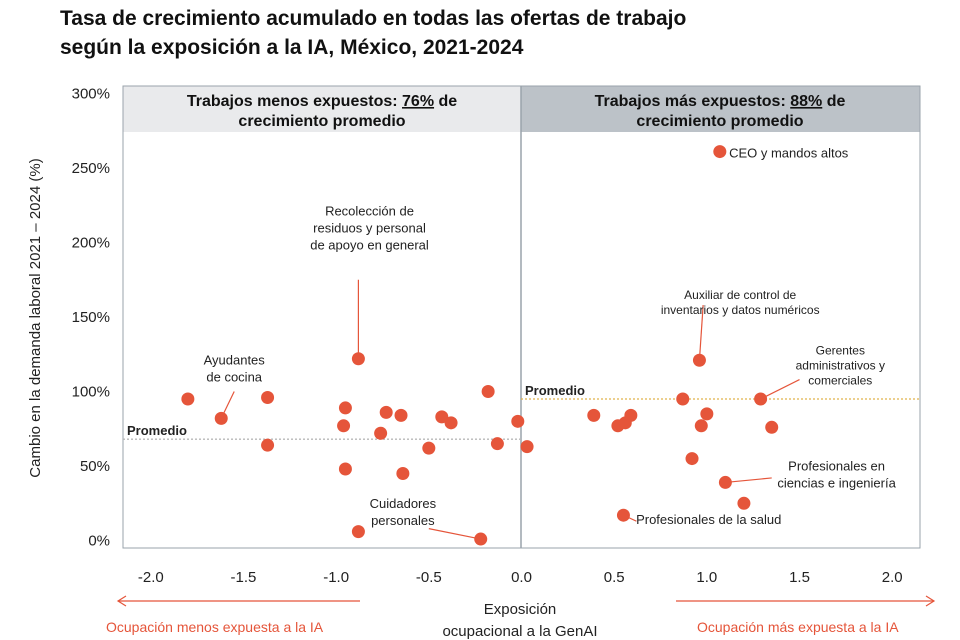 This screenshot has width=960, height=640. What do you see at coordinates (840, 350) in the screenshot?
I see `annotation-label: Gerentes` at bounding box center [840, 350].